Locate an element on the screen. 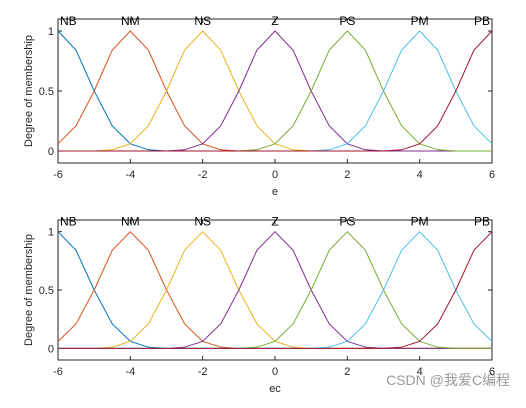 Image resolution: width=526 pixels, height=408 pixels. x-axis-label: e is located at coordinates (275, 192).